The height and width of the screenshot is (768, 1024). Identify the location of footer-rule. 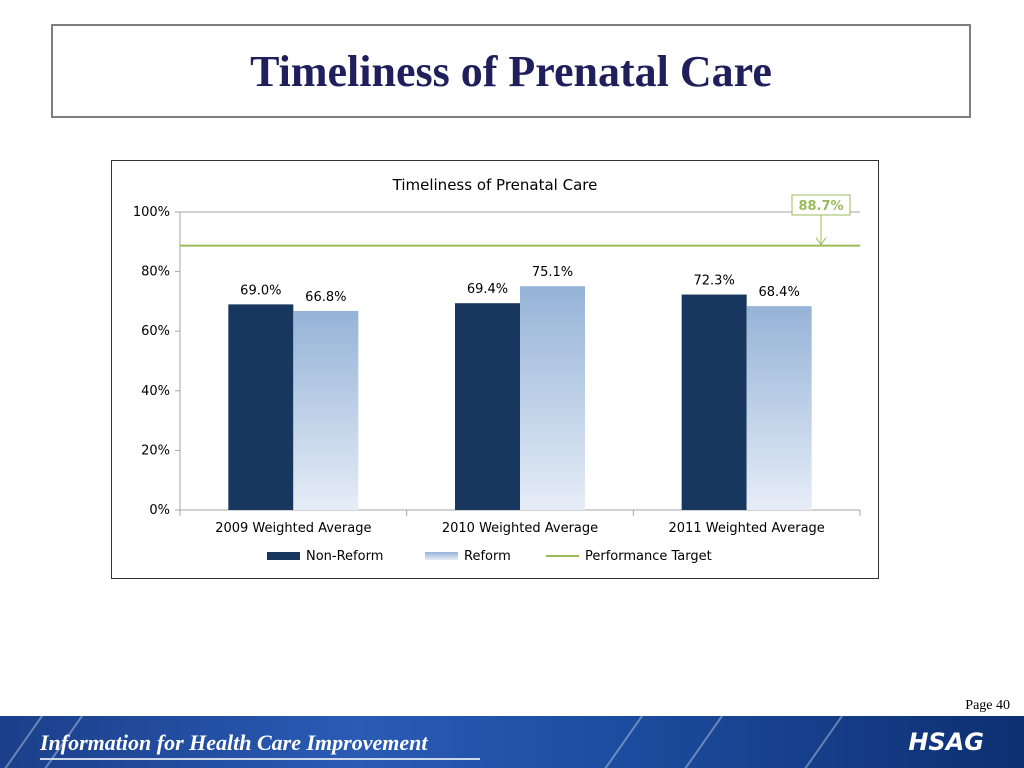
(260, 759).